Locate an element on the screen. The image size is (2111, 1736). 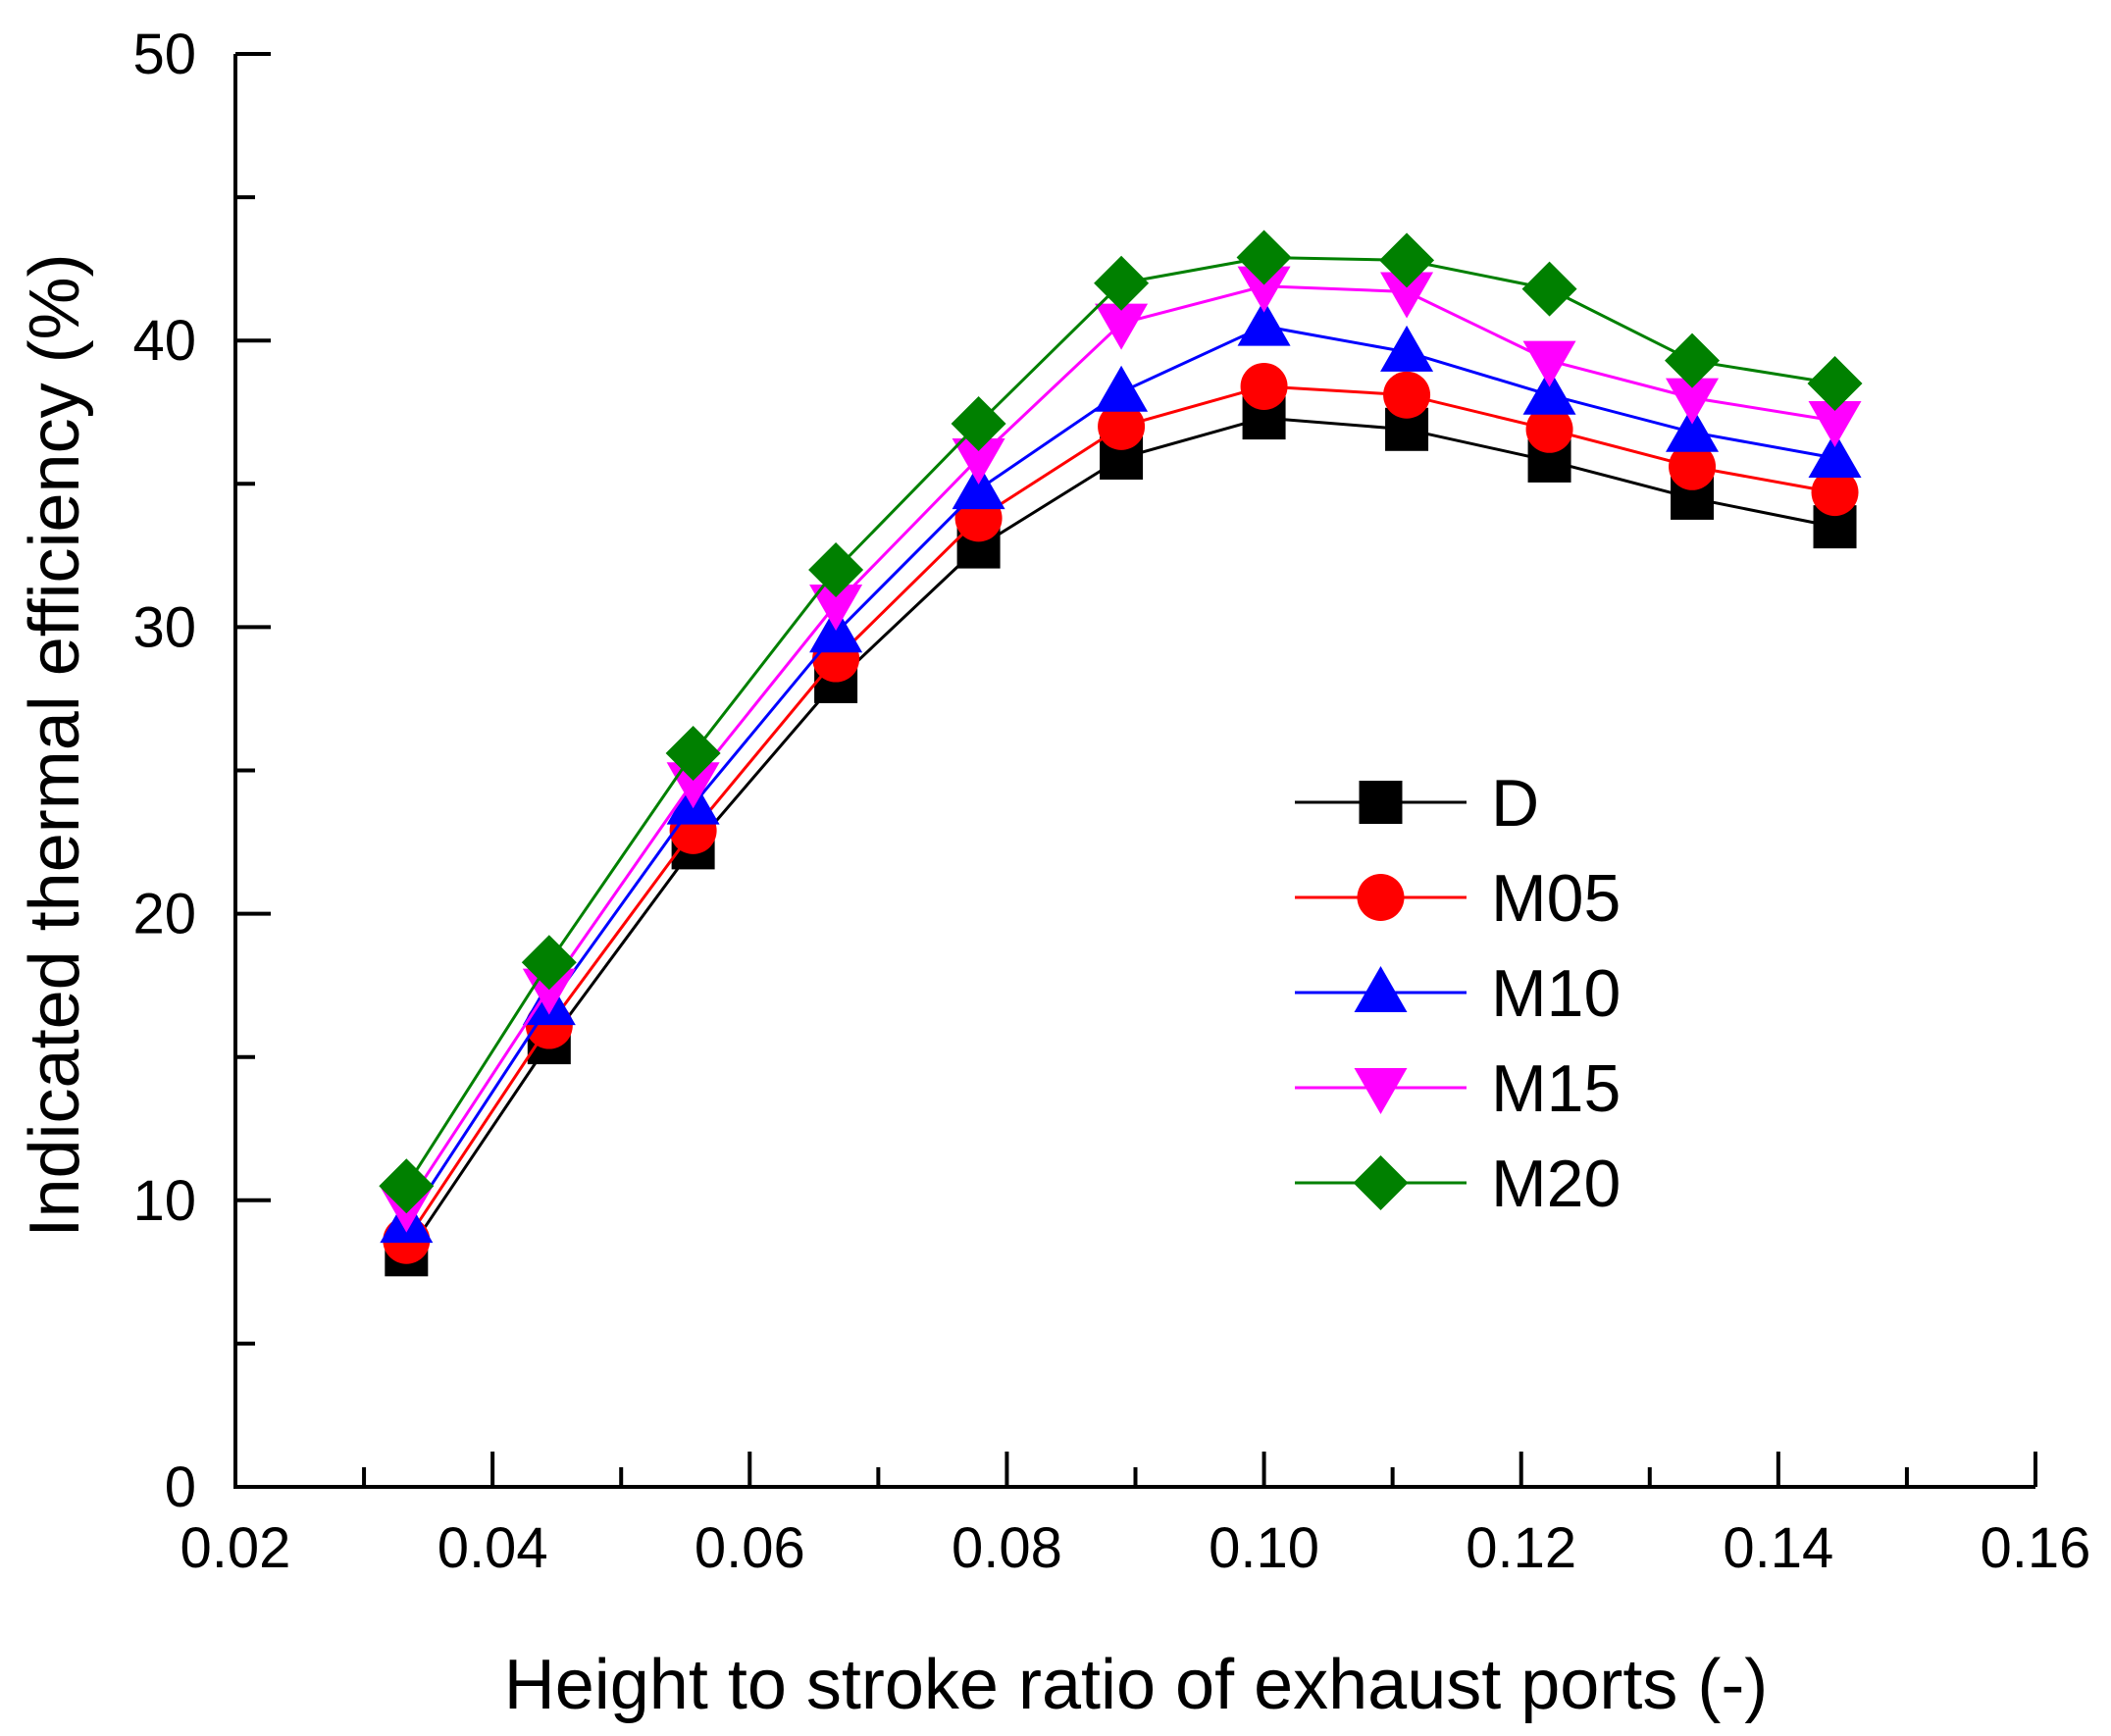
legend-item-M05: M05 is located at coordinates (1458, 899).